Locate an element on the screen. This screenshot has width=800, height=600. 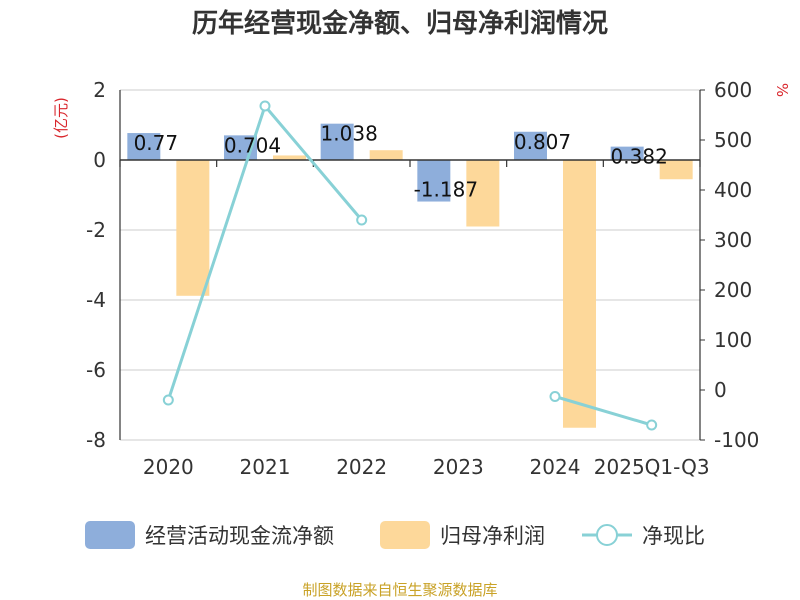
legend-label: 归母净利润 is located at coordinates (492, 536).